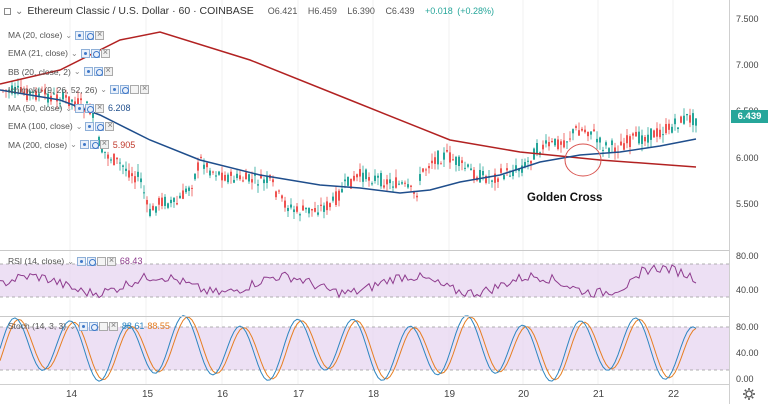 This screenshot has height=404, width=768. I want to click on indicator-row-ema100: EMA (100, close) ⌄, so click(79, 126).